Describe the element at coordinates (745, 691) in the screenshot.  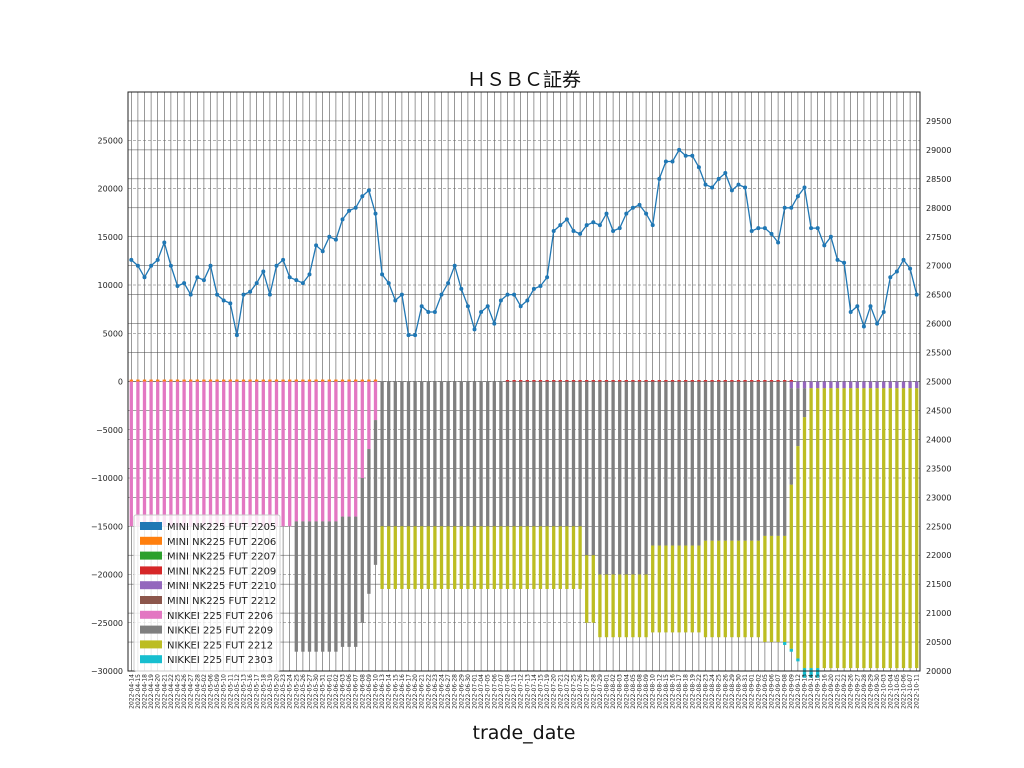
I see `x-tick-label: 2022-08-31` at that location.